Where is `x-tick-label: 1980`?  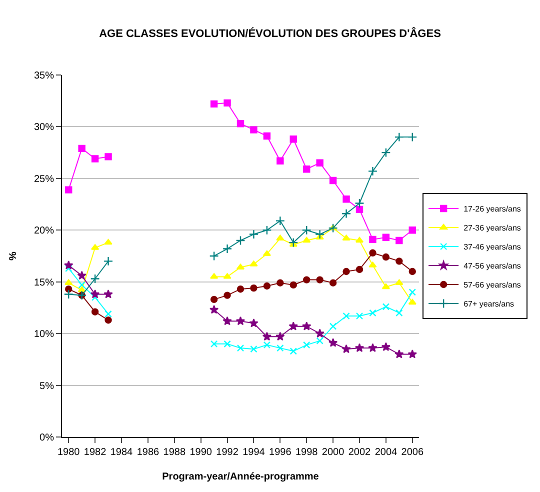 x-tick-label: 1980 is located at coordinates (68, 452).